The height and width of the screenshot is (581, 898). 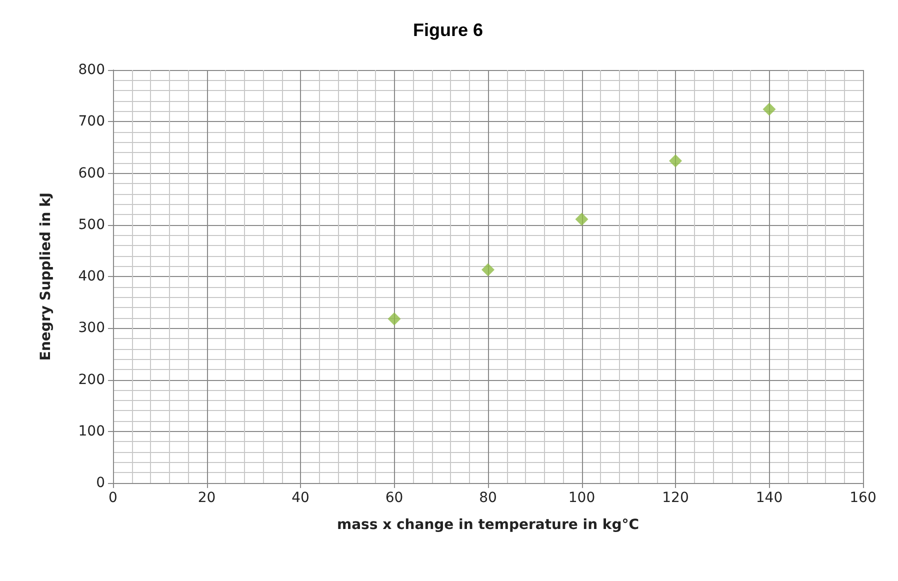 What do you see at coordinates (488, 525) in the screenshot?
I see `x-axis-title: mass x change in temperature in kg°C` at bounding box center [488, 525].